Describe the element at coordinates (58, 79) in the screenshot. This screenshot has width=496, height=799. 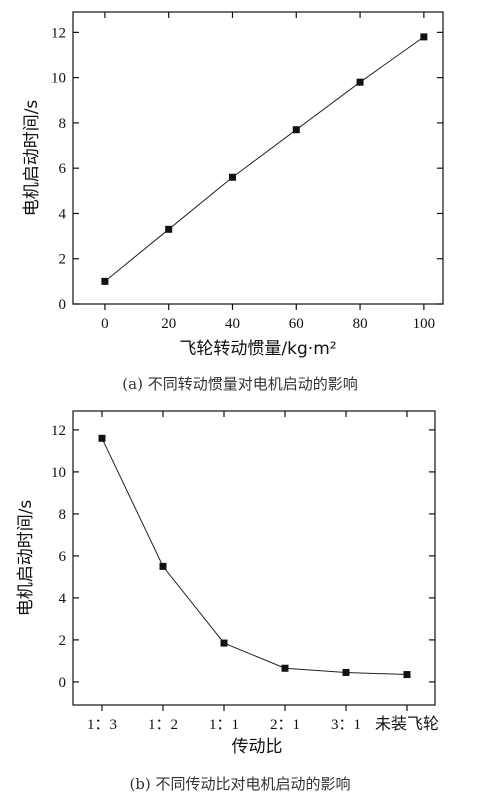
I see `chart-a-y-tick-label: 10` at that location.